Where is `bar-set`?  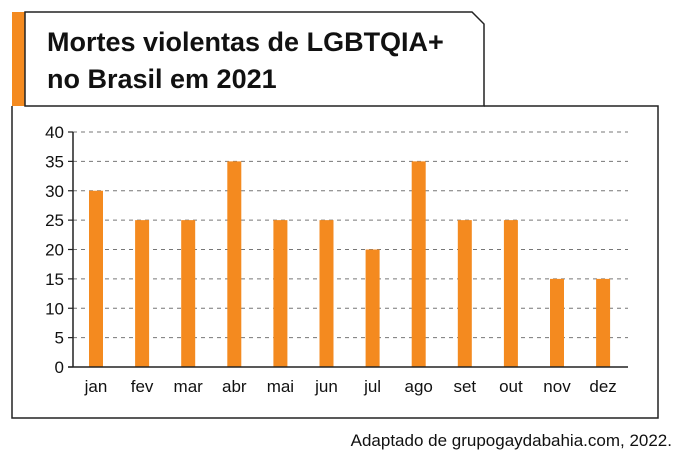
bar-set is located at coordinates (464, 293).